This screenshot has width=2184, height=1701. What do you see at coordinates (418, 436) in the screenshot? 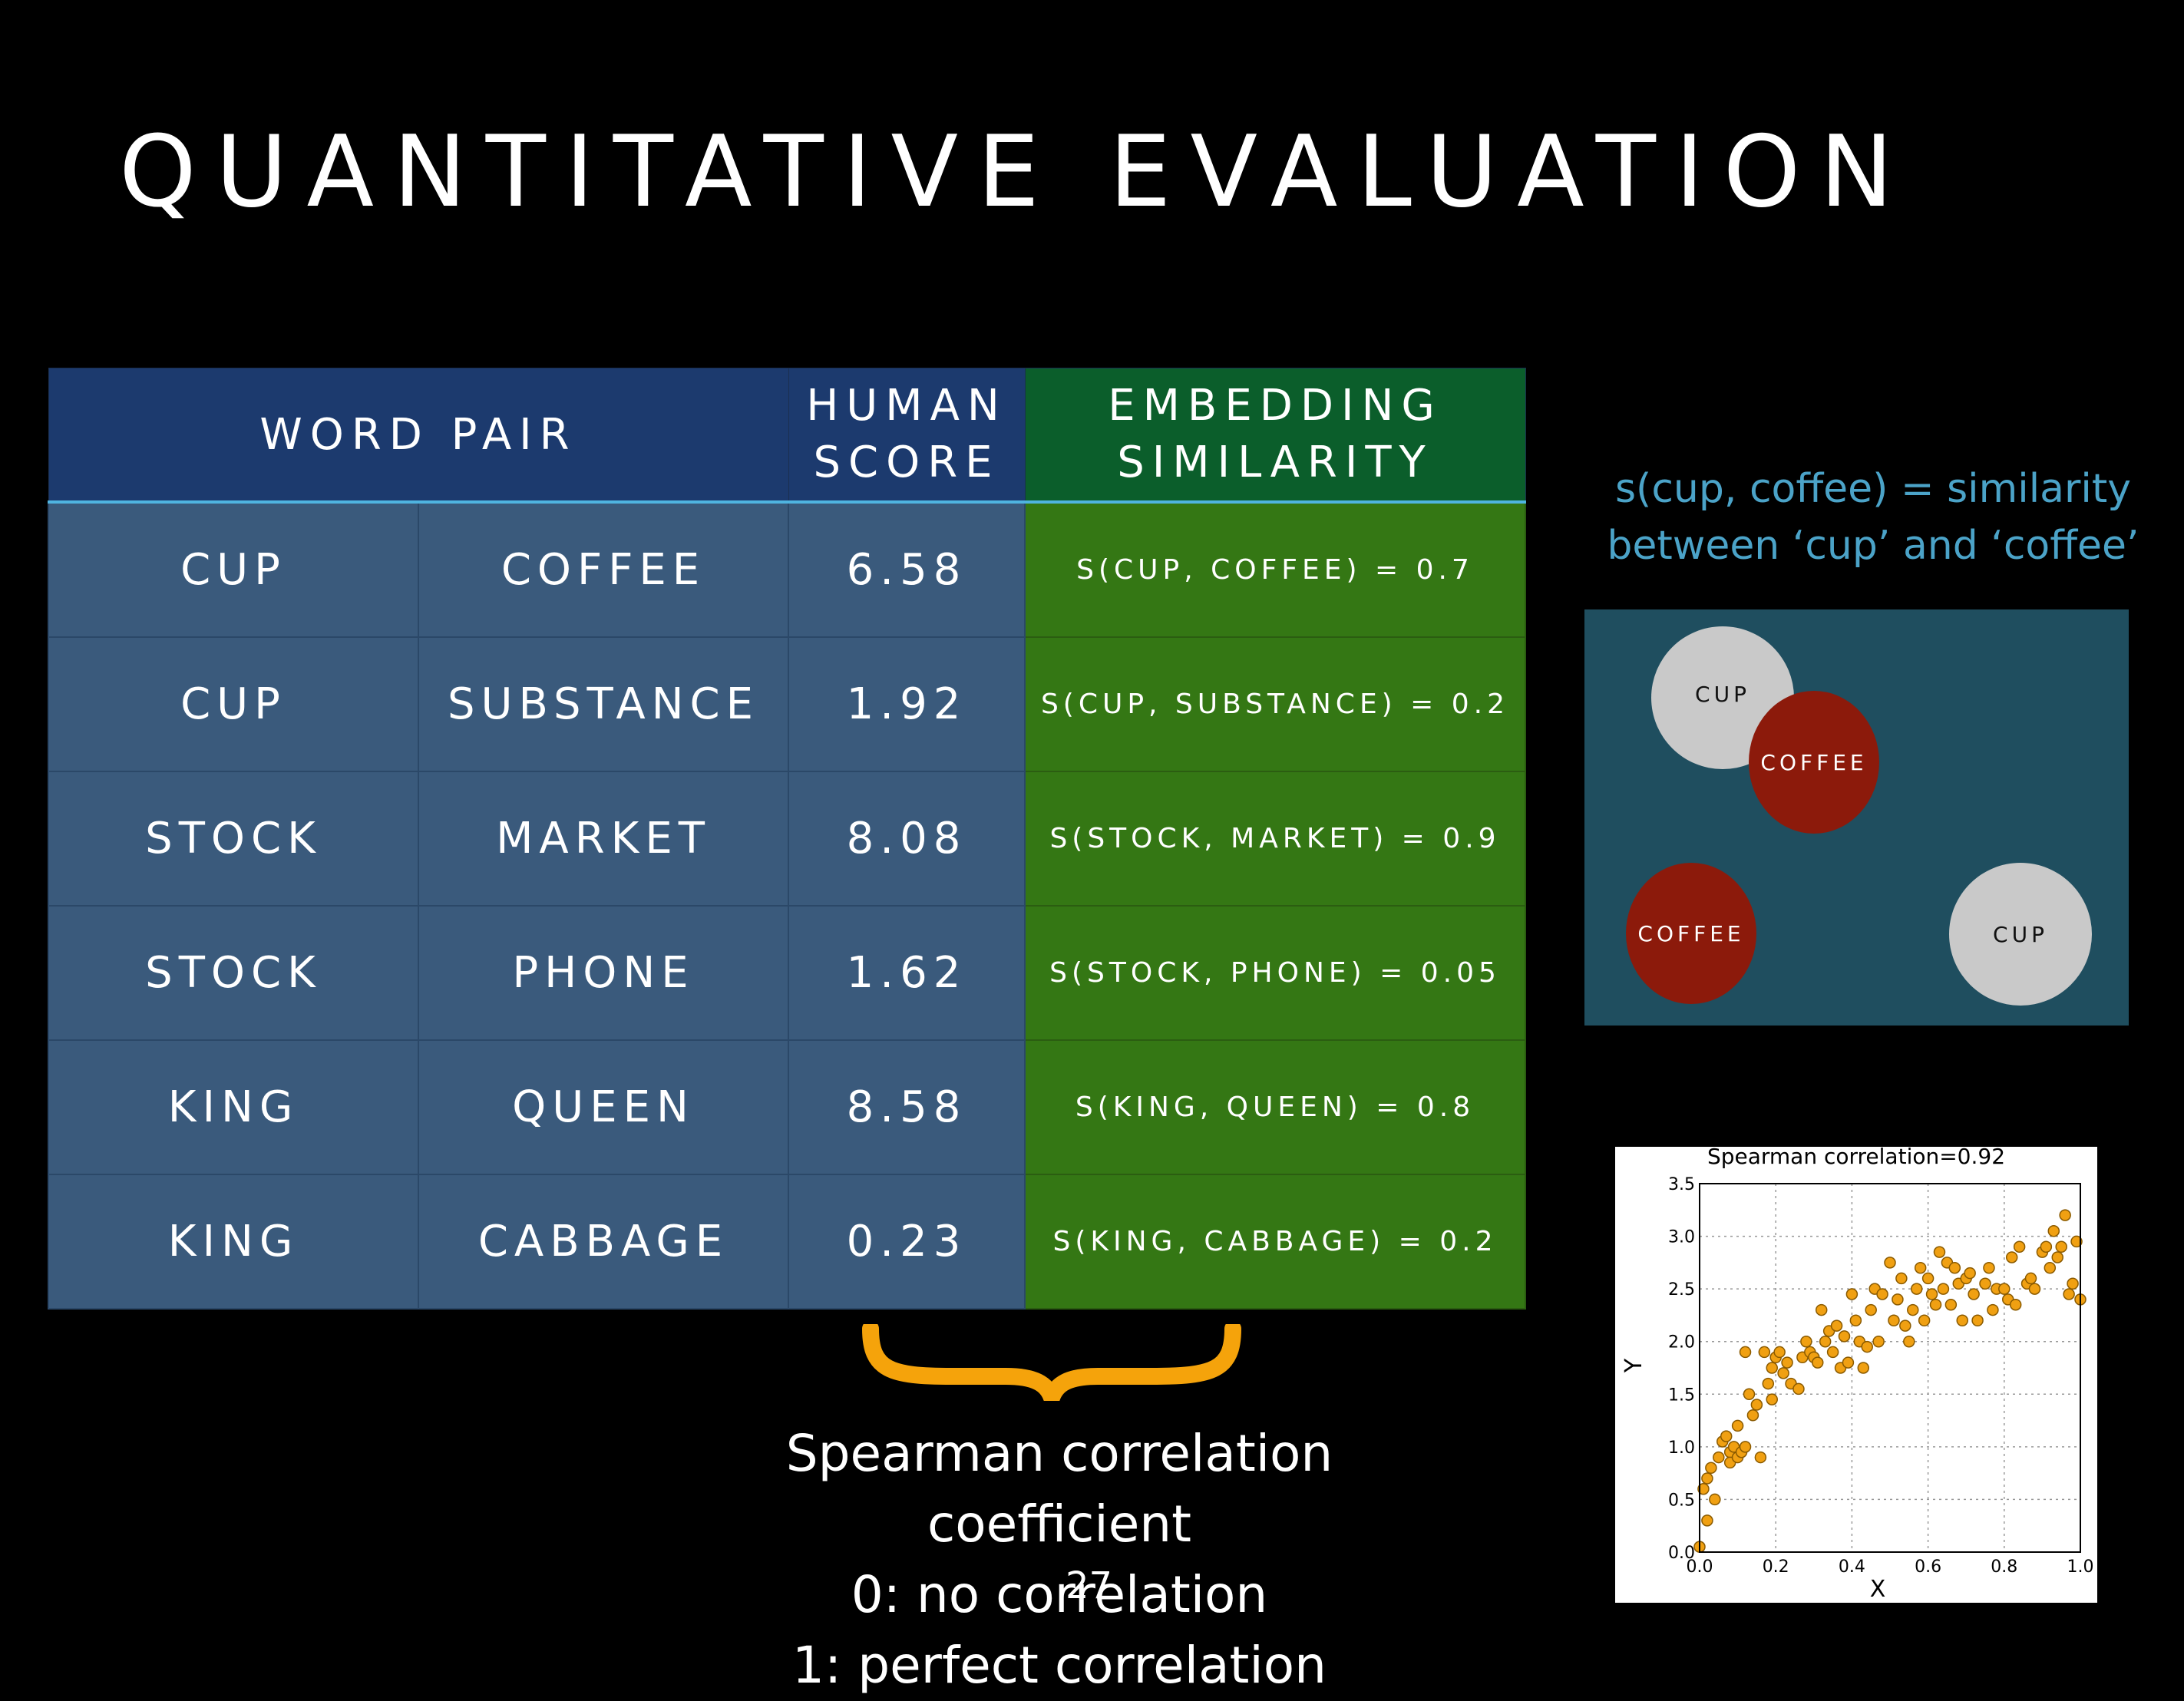
I see `header-word-pair: WORD PAIR` at bounding box center [418, 436].